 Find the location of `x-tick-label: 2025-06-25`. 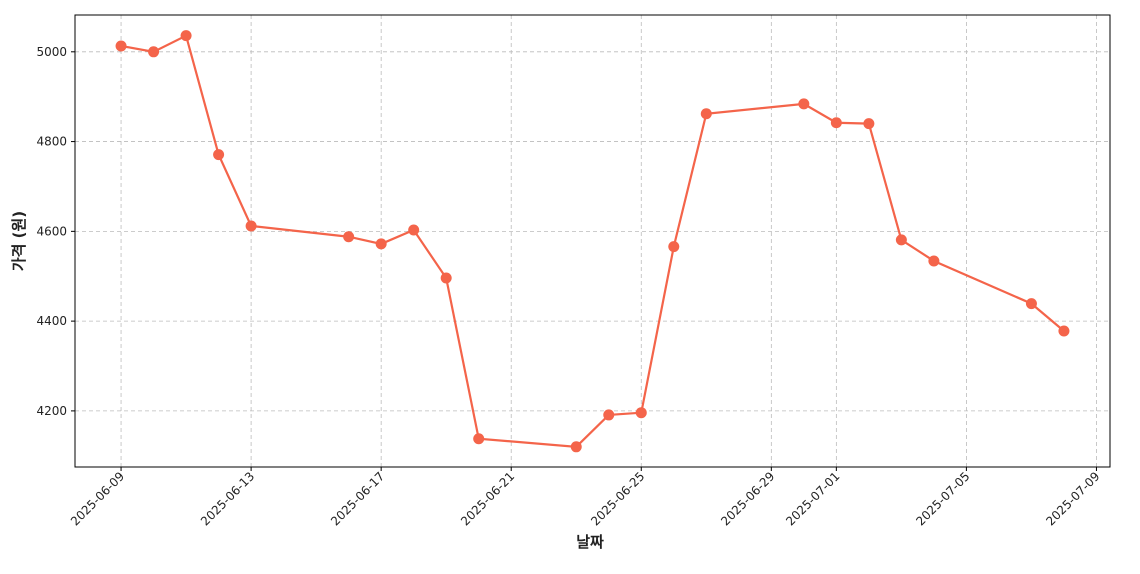

x-tick-label: 2025-06-25 is located at coordinates (617, 498).